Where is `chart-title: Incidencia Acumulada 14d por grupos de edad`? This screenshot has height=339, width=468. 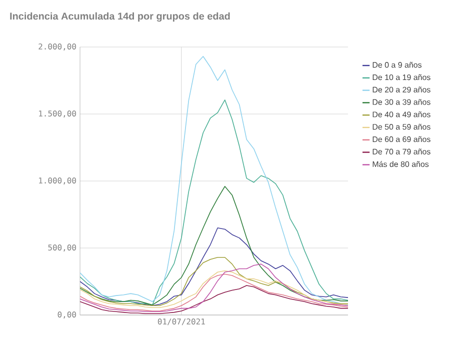
chart-title: Incidencia Acumulada 14d por grupos de edad is located at coordinates (120, 17).